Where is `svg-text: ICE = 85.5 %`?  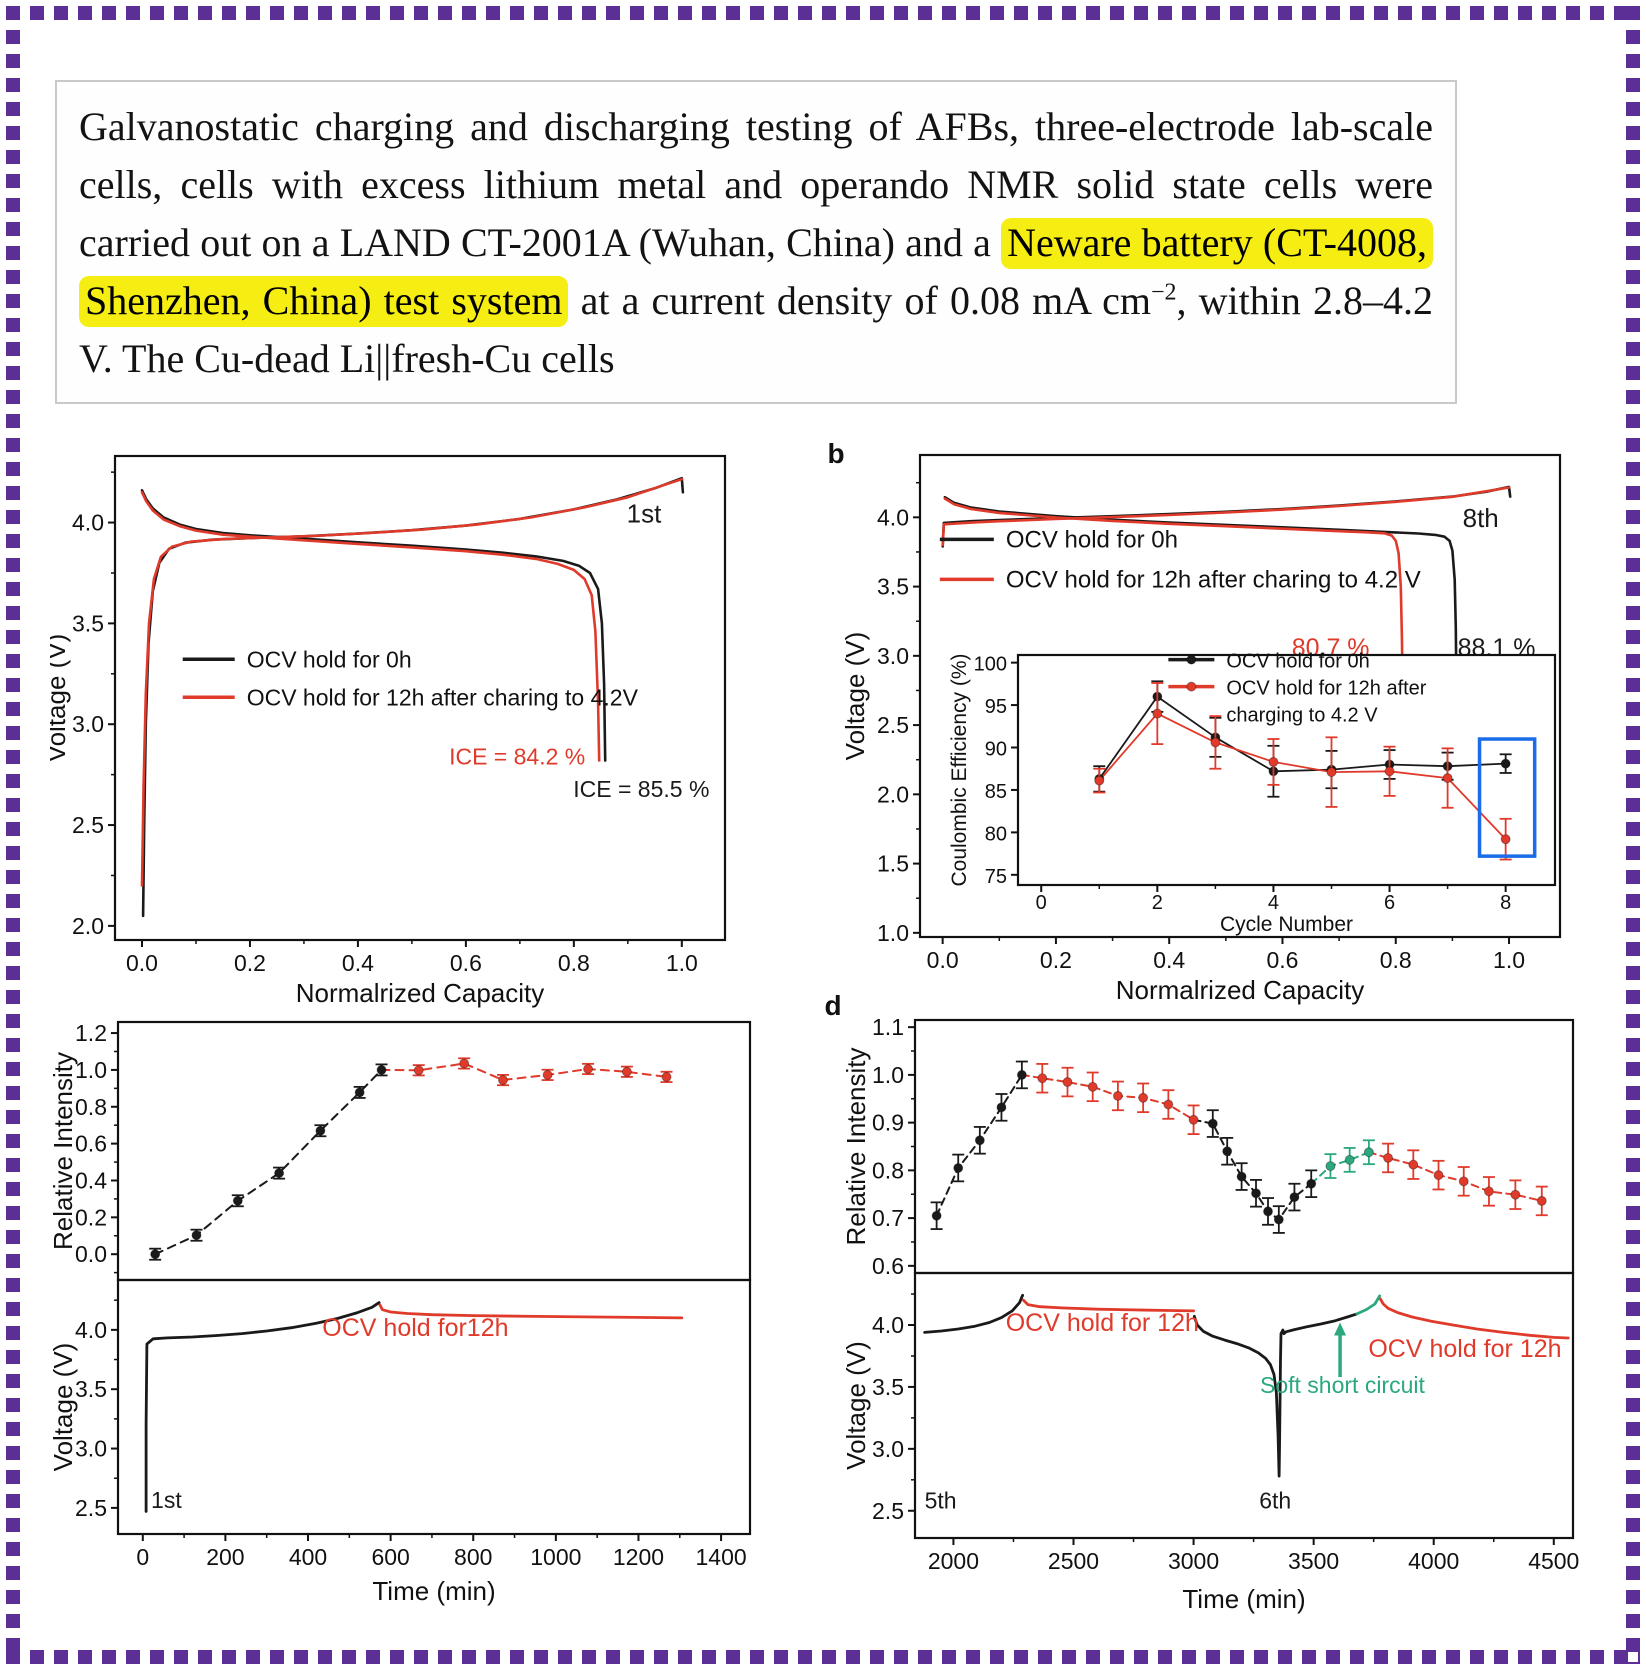
svg-text: ICE = 85.5 % is located at coordinates (641, 789).